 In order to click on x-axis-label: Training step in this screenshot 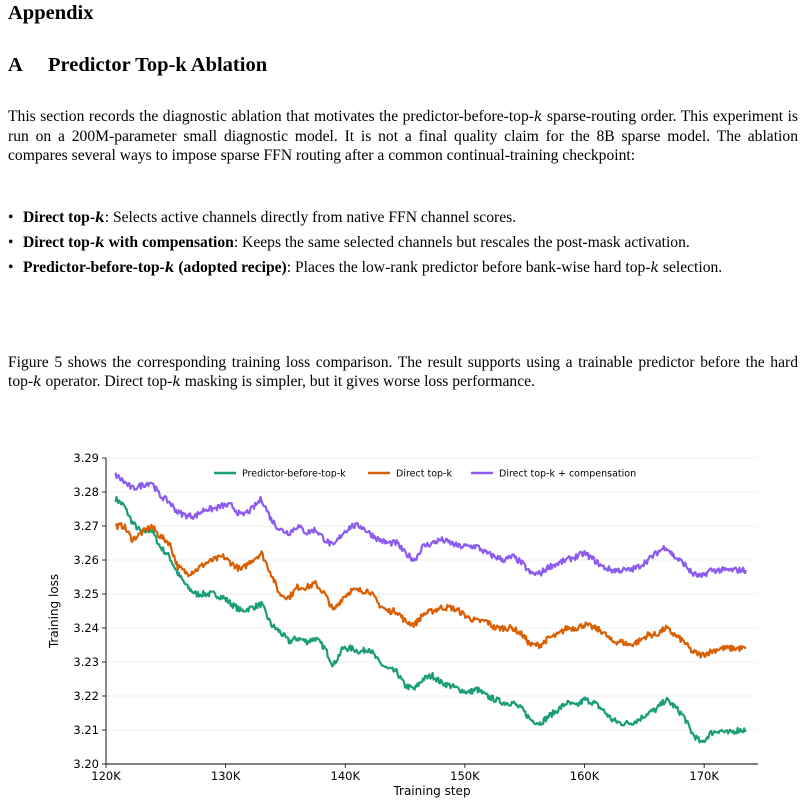, I will do `click(431, 791)`.